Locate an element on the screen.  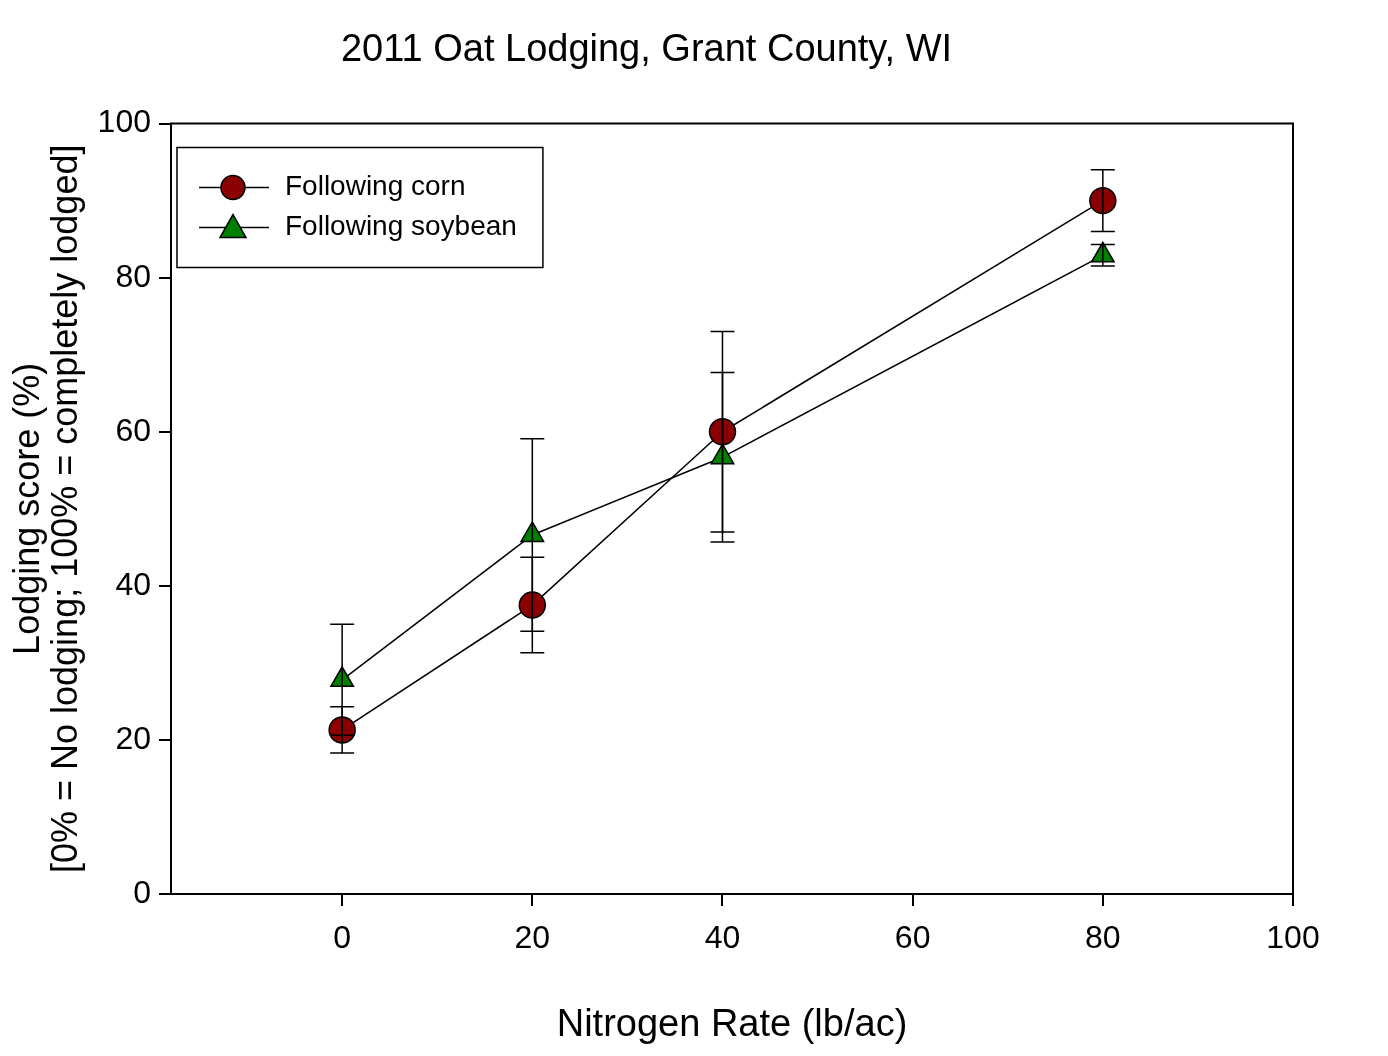
y-tick-label: 60 is located at coordinates (133, 429).